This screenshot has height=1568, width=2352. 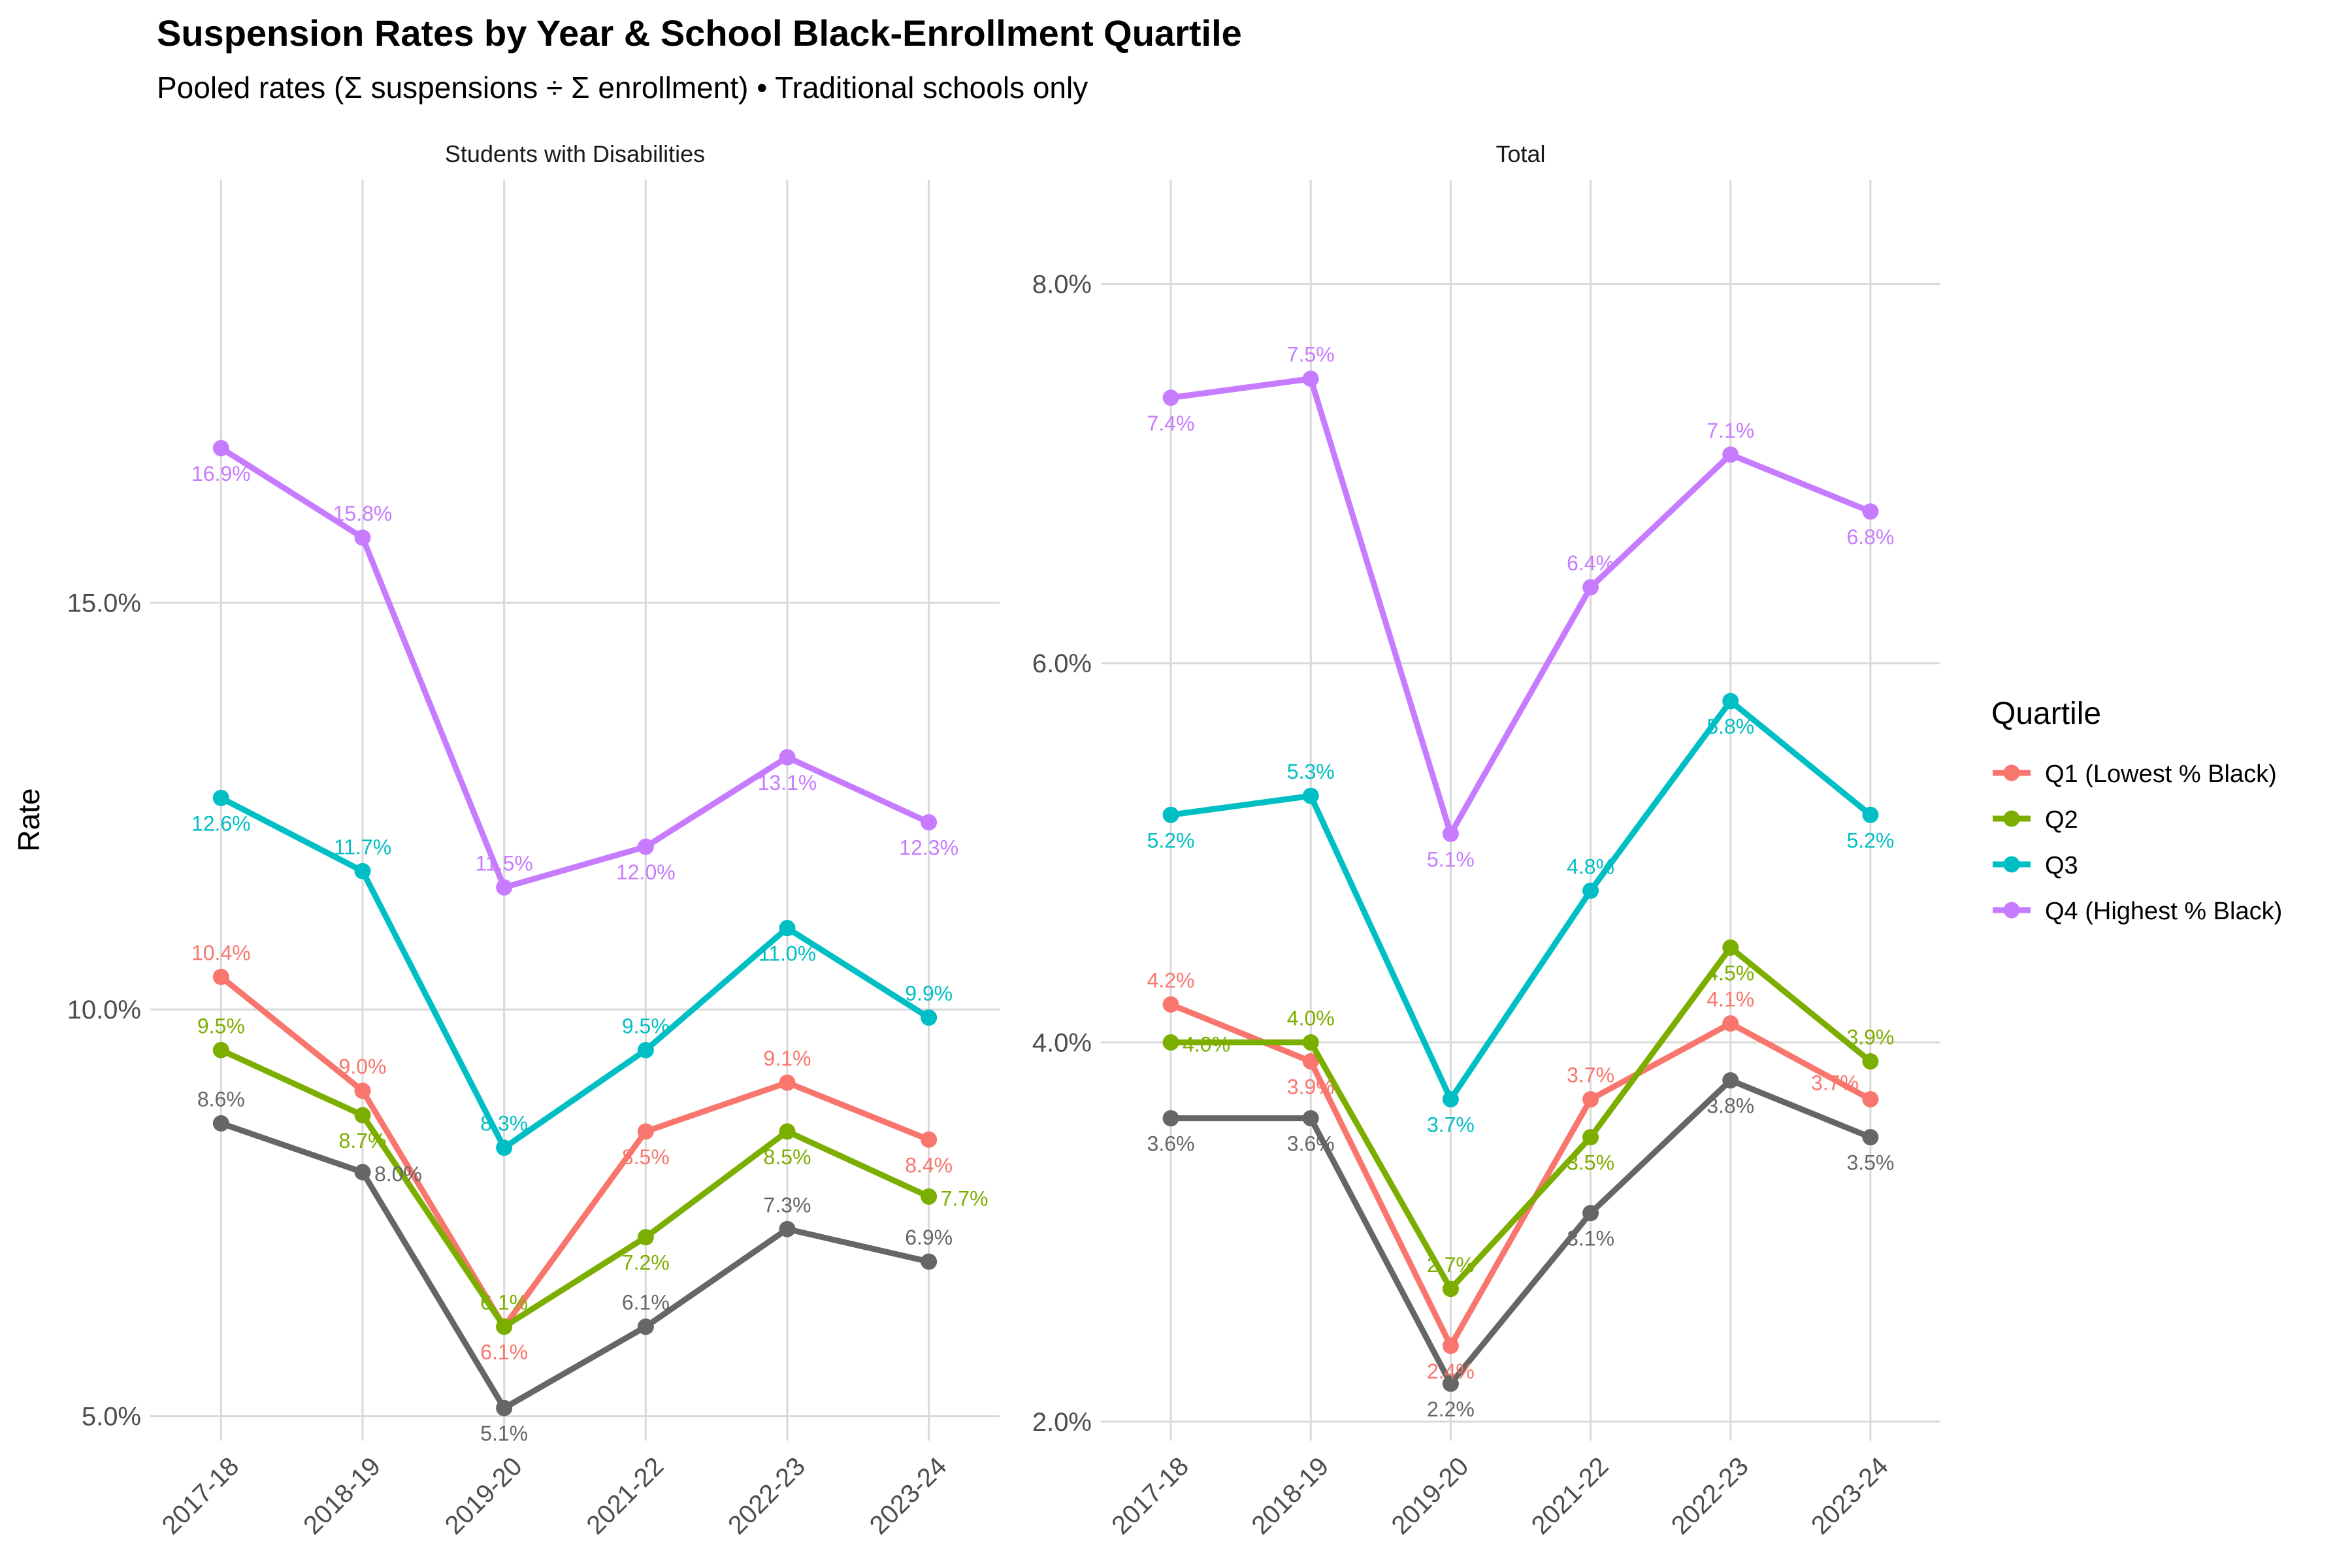 I want to click on legend-label: Q3, so click(x=2061, y=865).